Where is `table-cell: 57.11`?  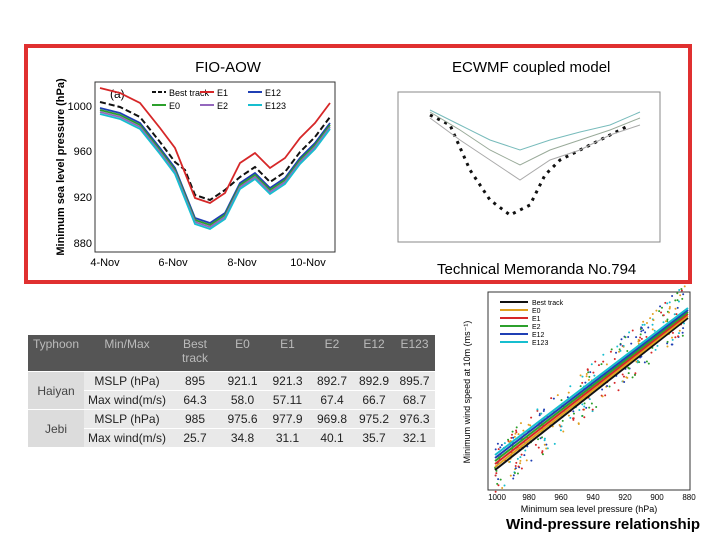 table-cell: 57.11 is located at coordinates (287, 400).